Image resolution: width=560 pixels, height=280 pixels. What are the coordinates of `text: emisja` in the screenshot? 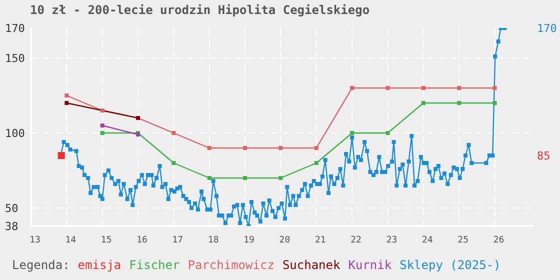 It's located at (100, 265).